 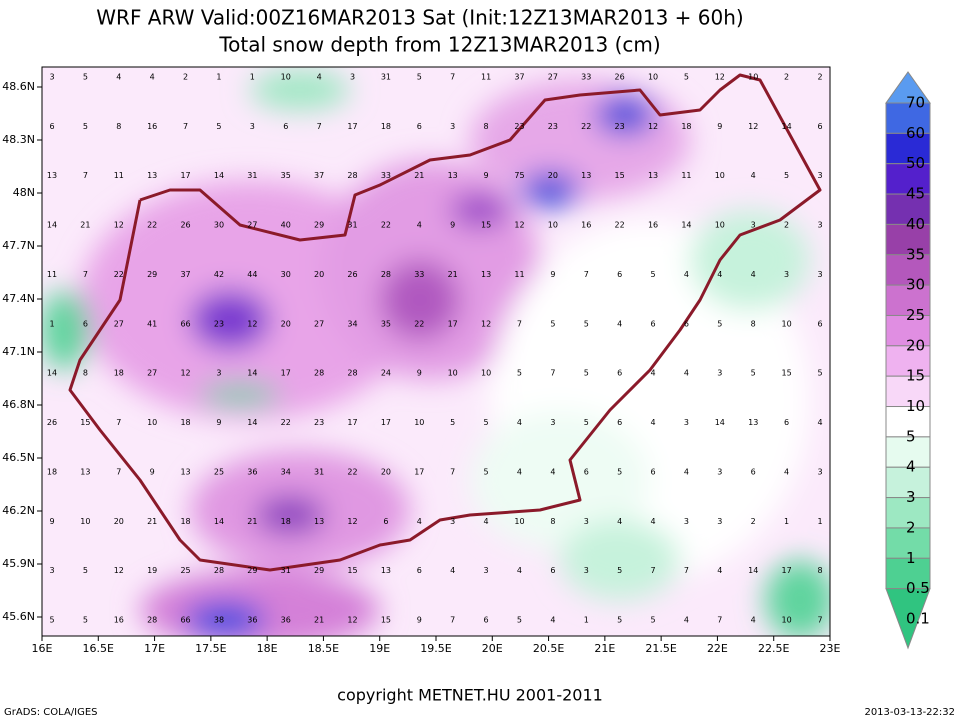 I want to click on colorbar-label: 35, so click(x=915, y=254).